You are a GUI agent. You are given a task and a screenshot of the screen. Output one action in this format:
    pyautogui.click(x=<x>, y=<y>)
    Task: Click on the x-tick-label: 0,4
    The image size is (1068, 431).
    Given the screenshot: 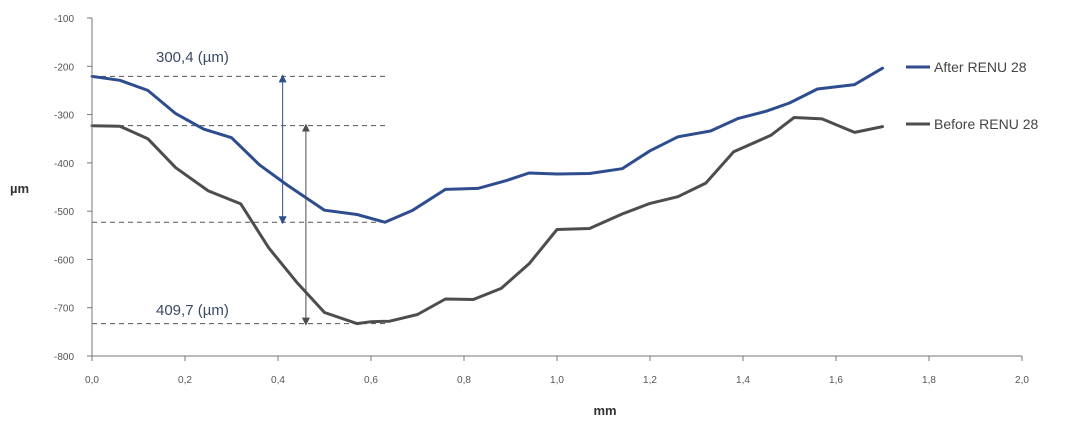 What is the action you would take?
    pyautogui.click(x=278, y=380)
    